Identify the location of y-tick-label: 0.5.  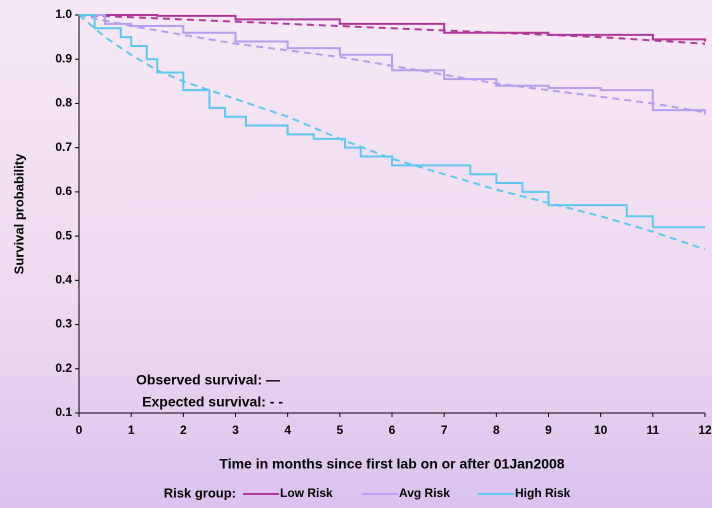
(63, 235).